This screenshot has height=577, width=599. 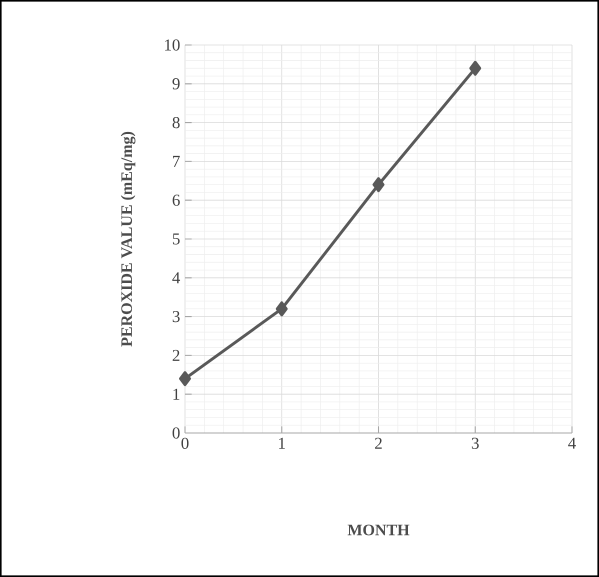 What do you see at coordinates (176, 433) in the screenshot?
I see `y-tick-label: 0` at bounding box center [176, 433].